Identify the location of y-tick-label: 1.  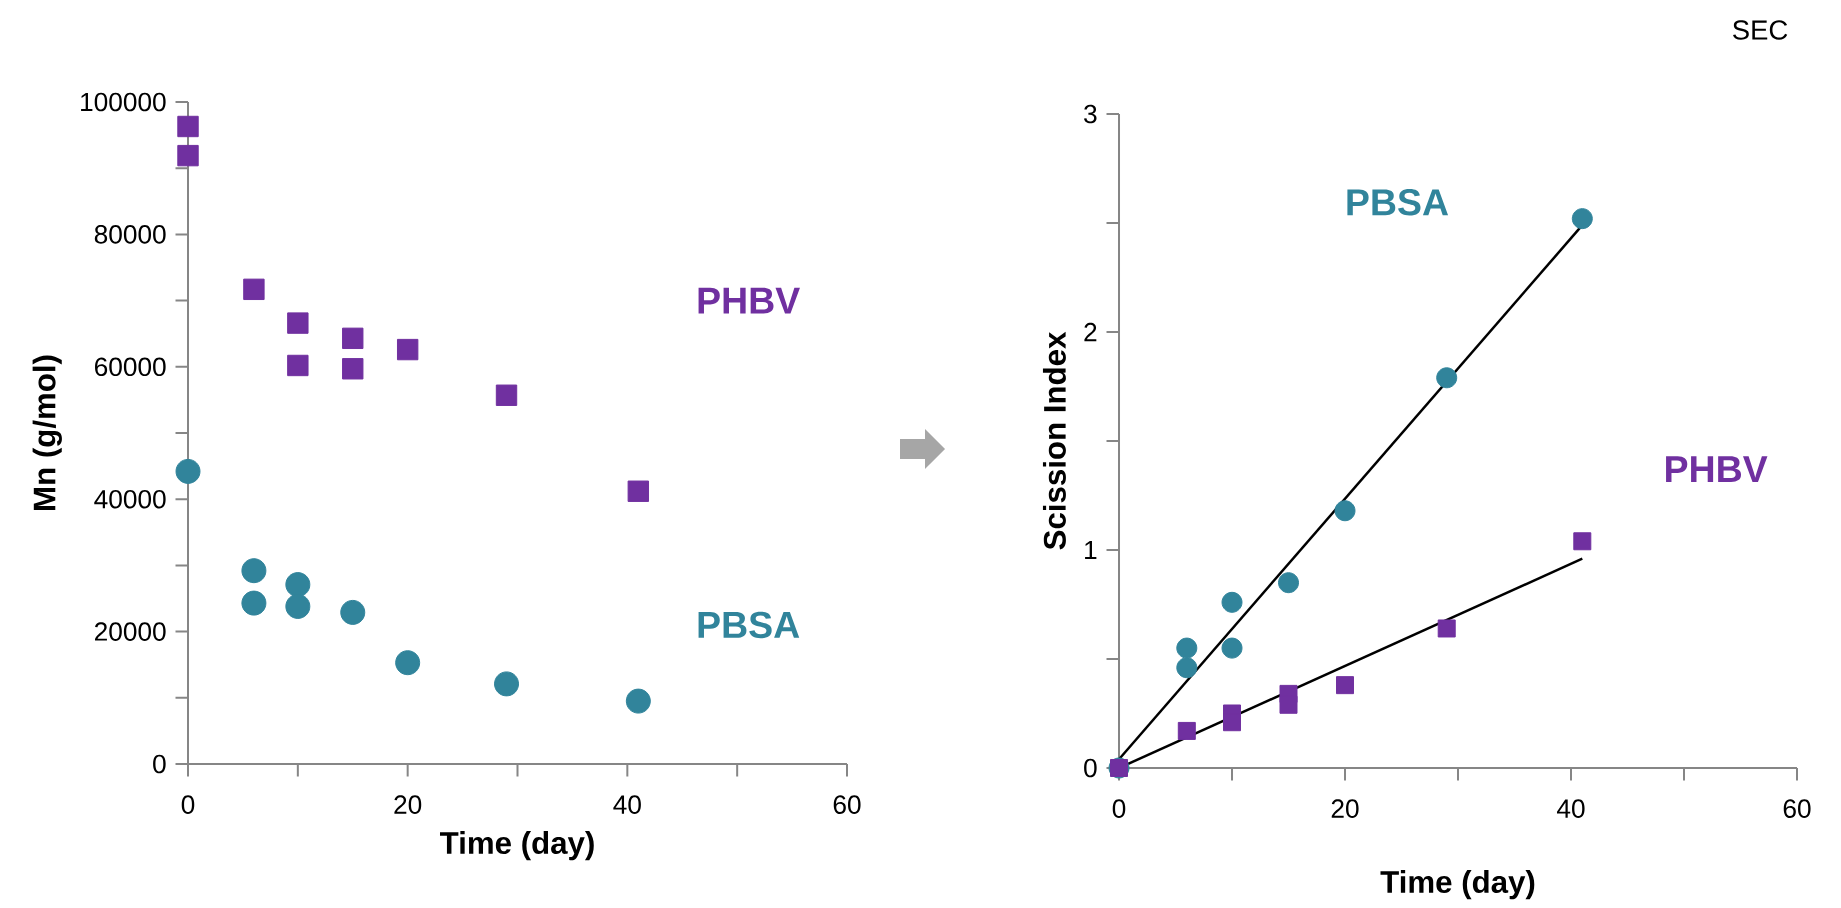
(1091, 550).